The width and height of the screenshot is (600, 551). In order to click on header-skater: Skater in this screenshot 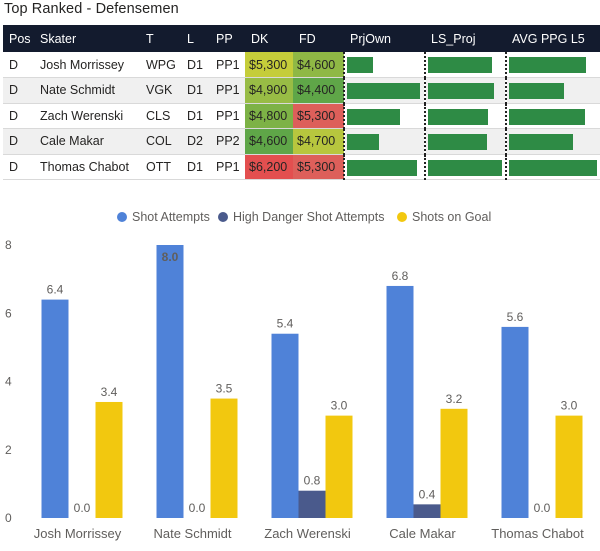, I will do `click(87, 38)`.